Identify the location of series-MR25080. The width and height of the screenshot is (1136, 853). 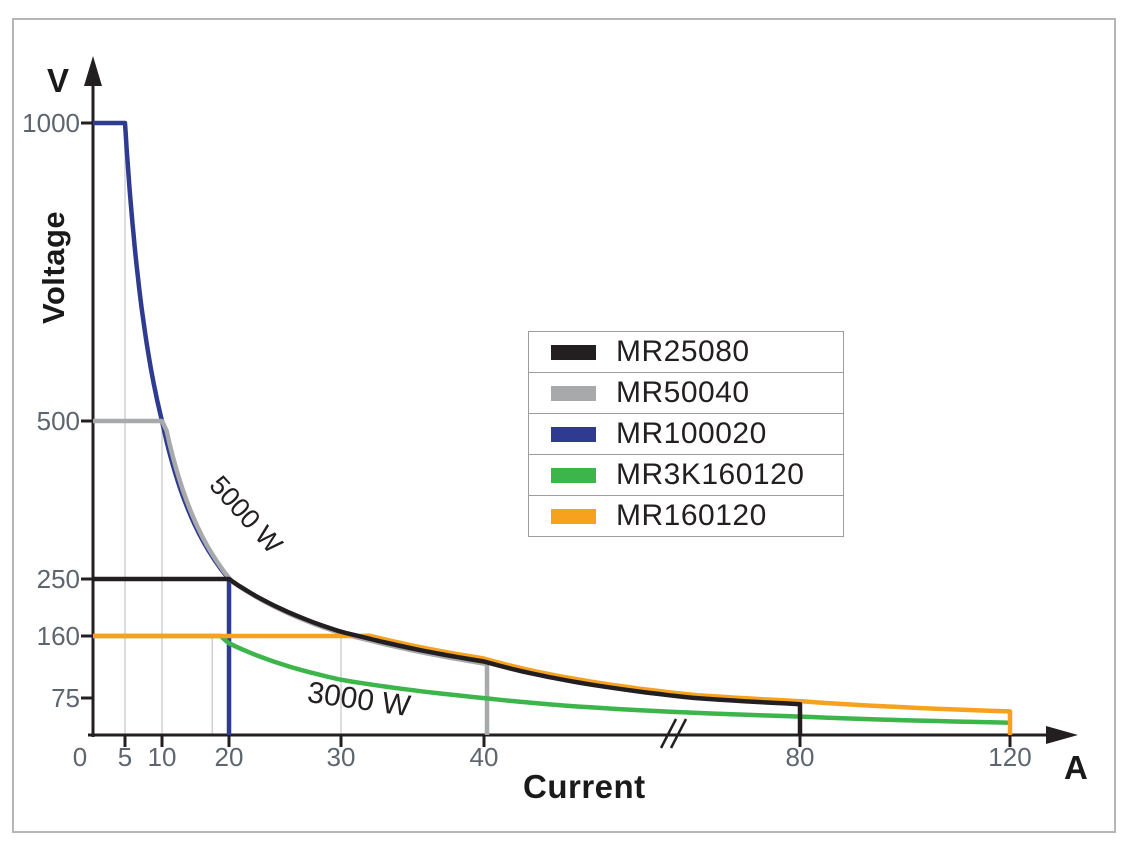
(448, 655).